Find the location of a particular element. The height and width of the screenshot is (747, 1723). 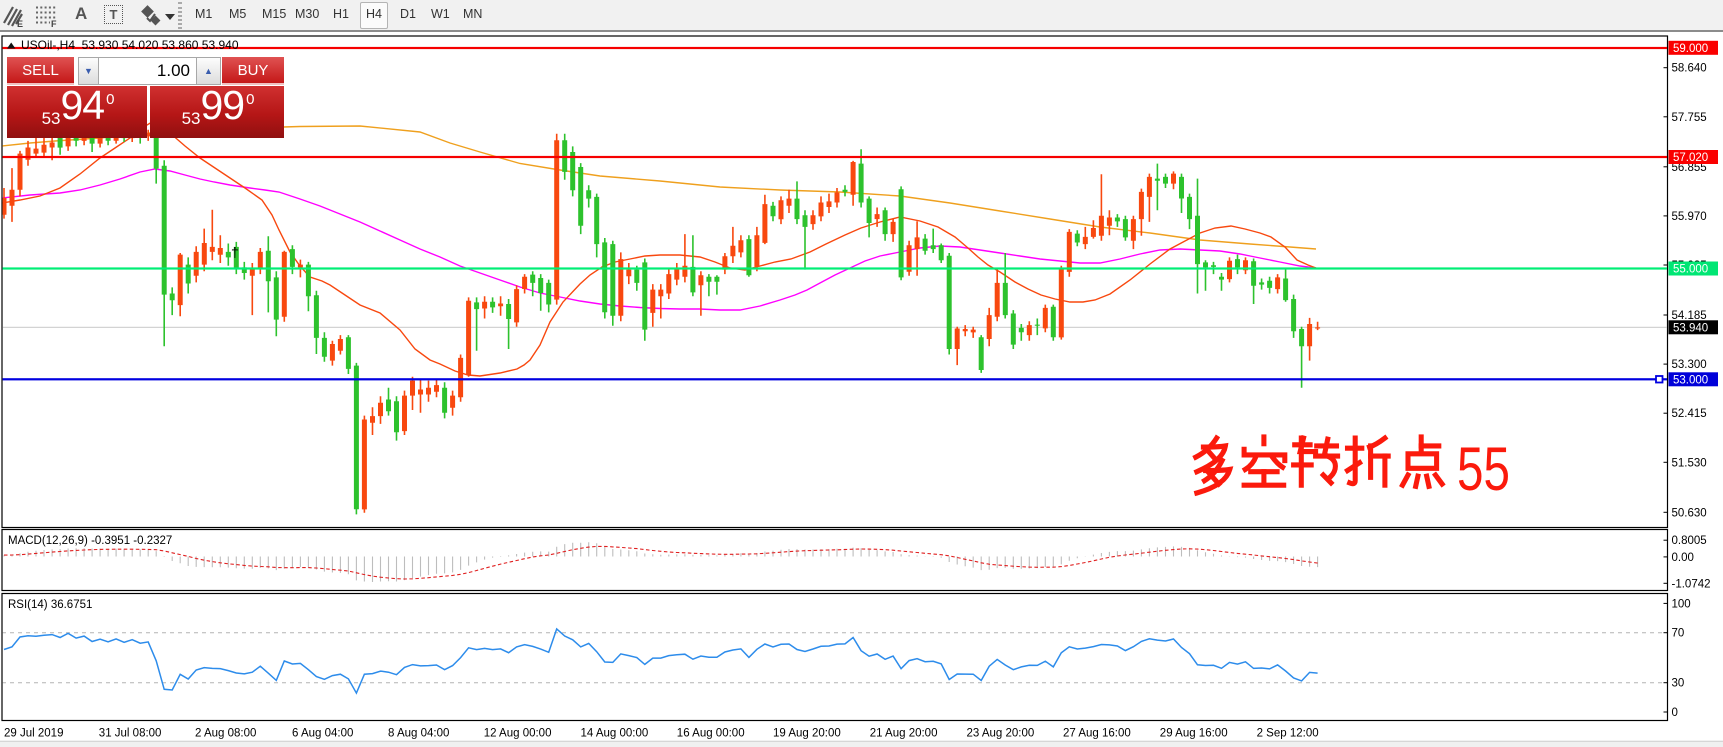

svg-text: 29 Aug 16:00 is located at coordinates (1194, 734).